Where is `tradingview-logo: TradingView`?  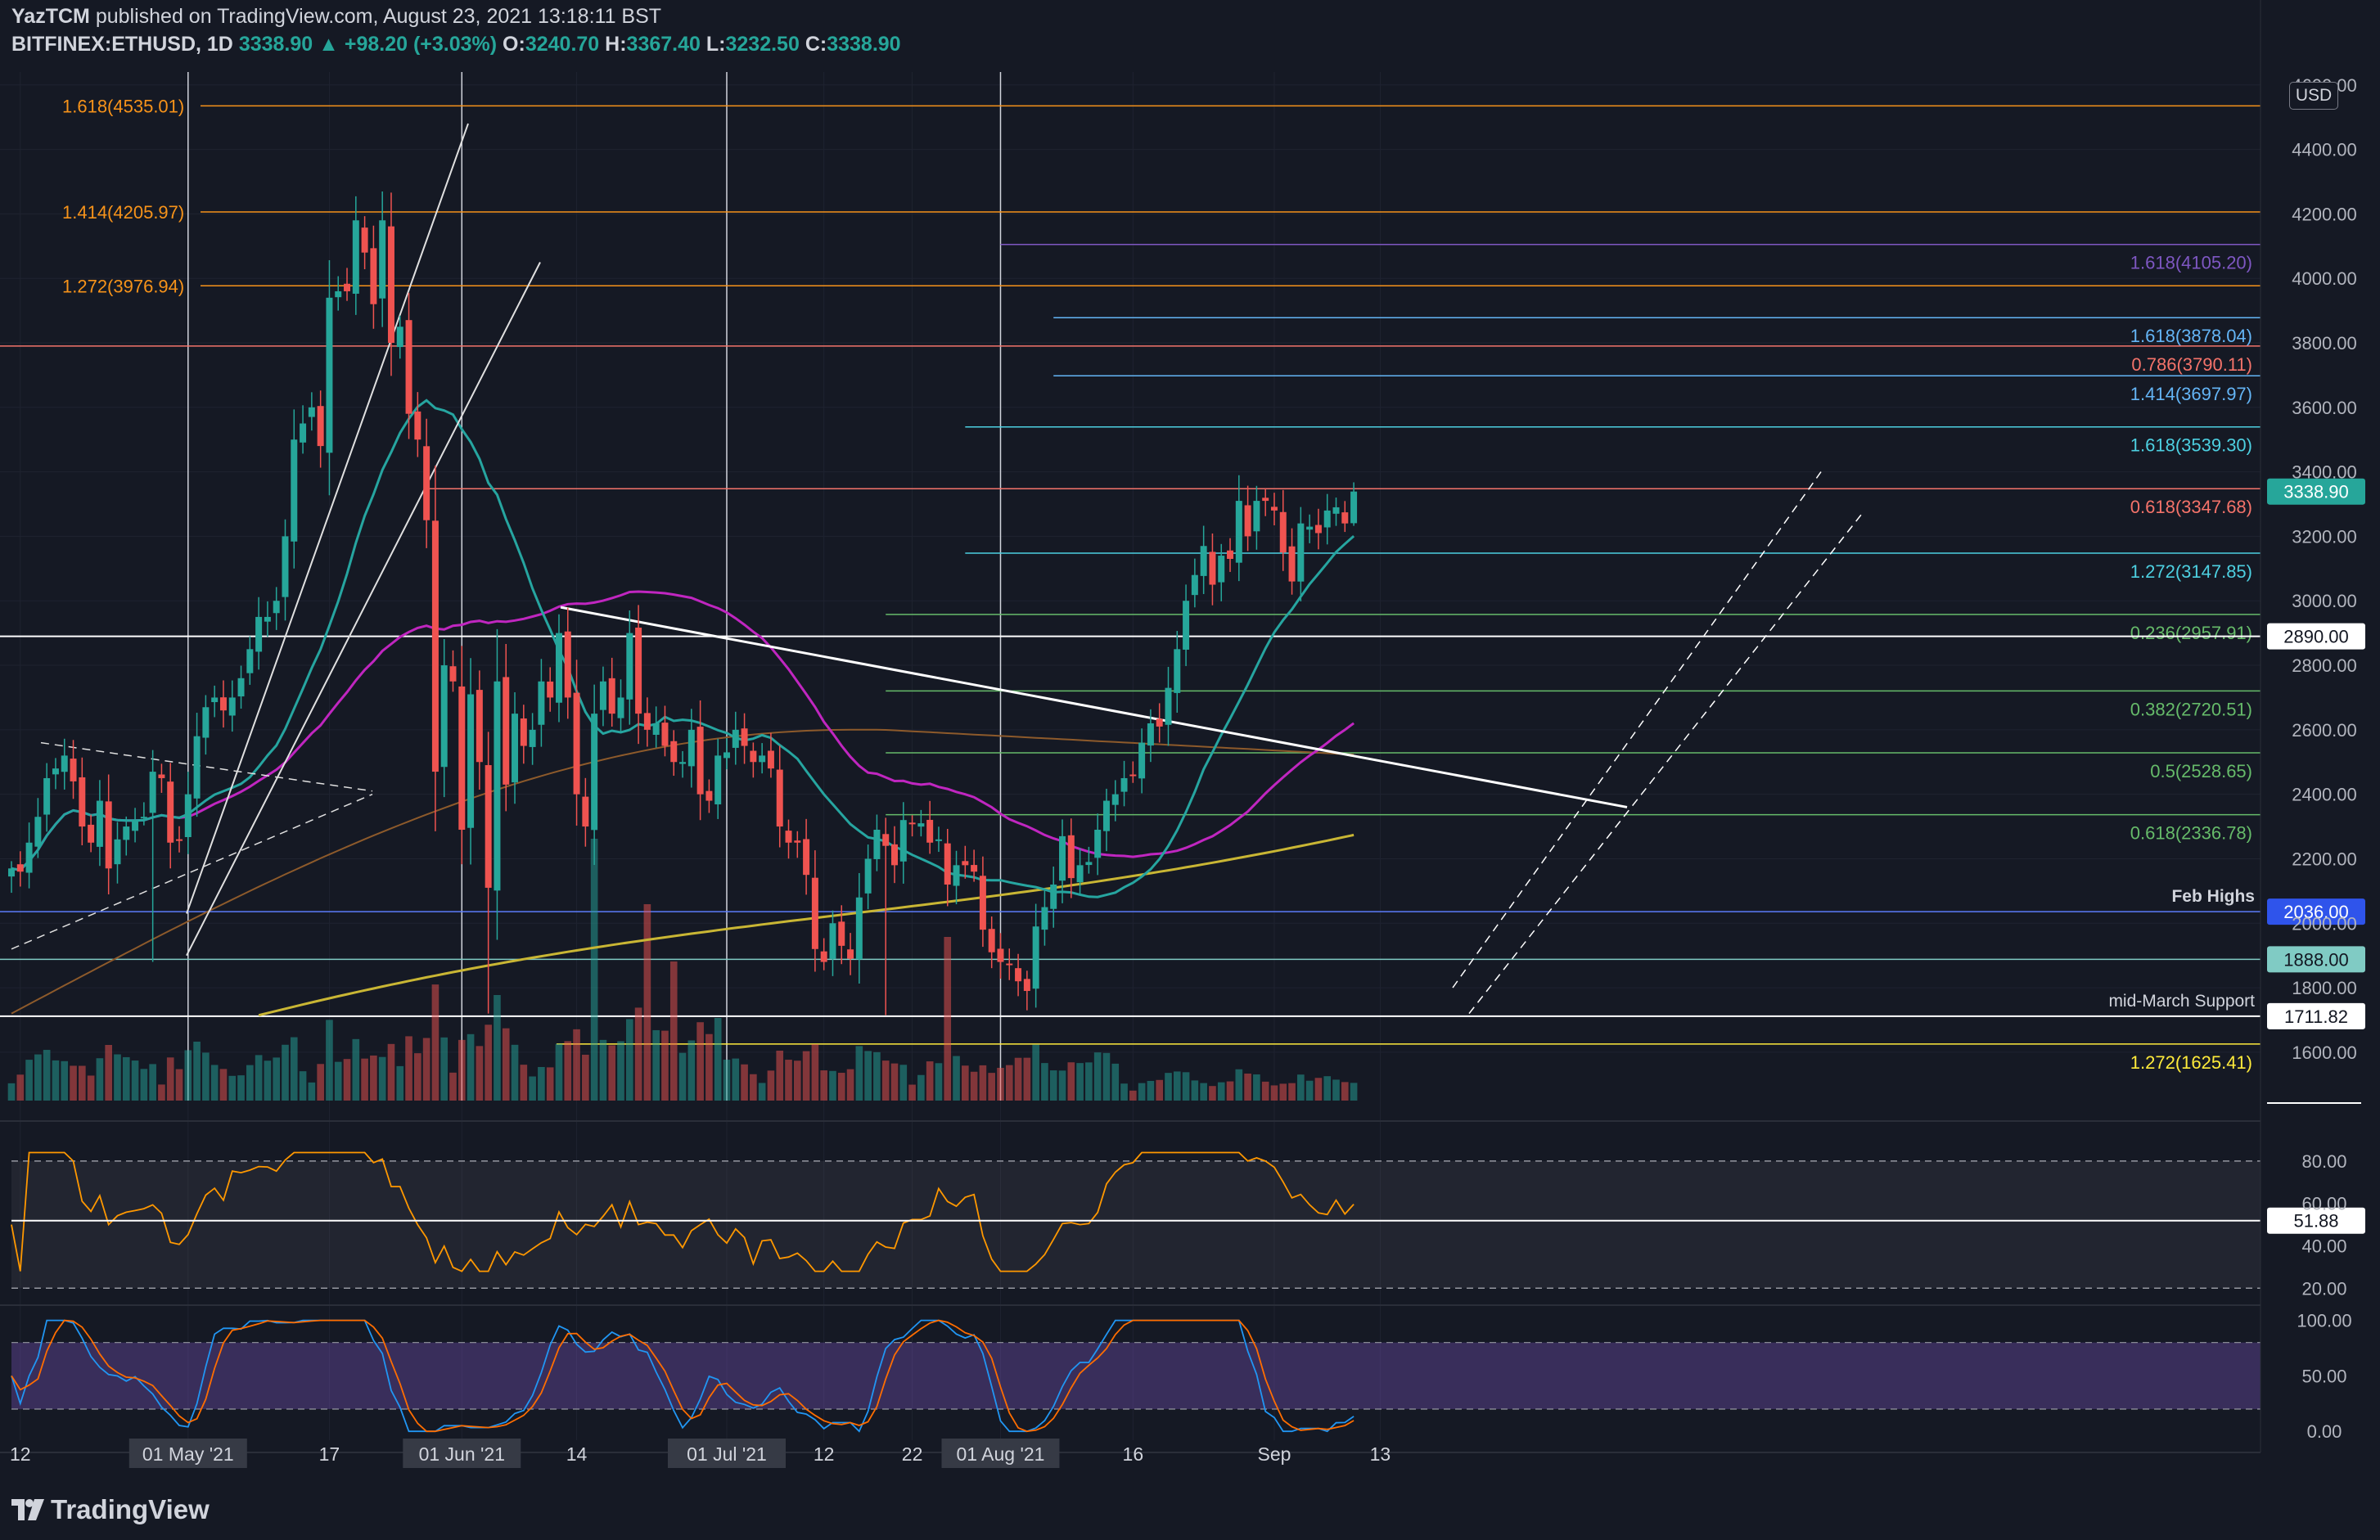 tradingview-logo: TradingView is located at coordinates (111, 1509).